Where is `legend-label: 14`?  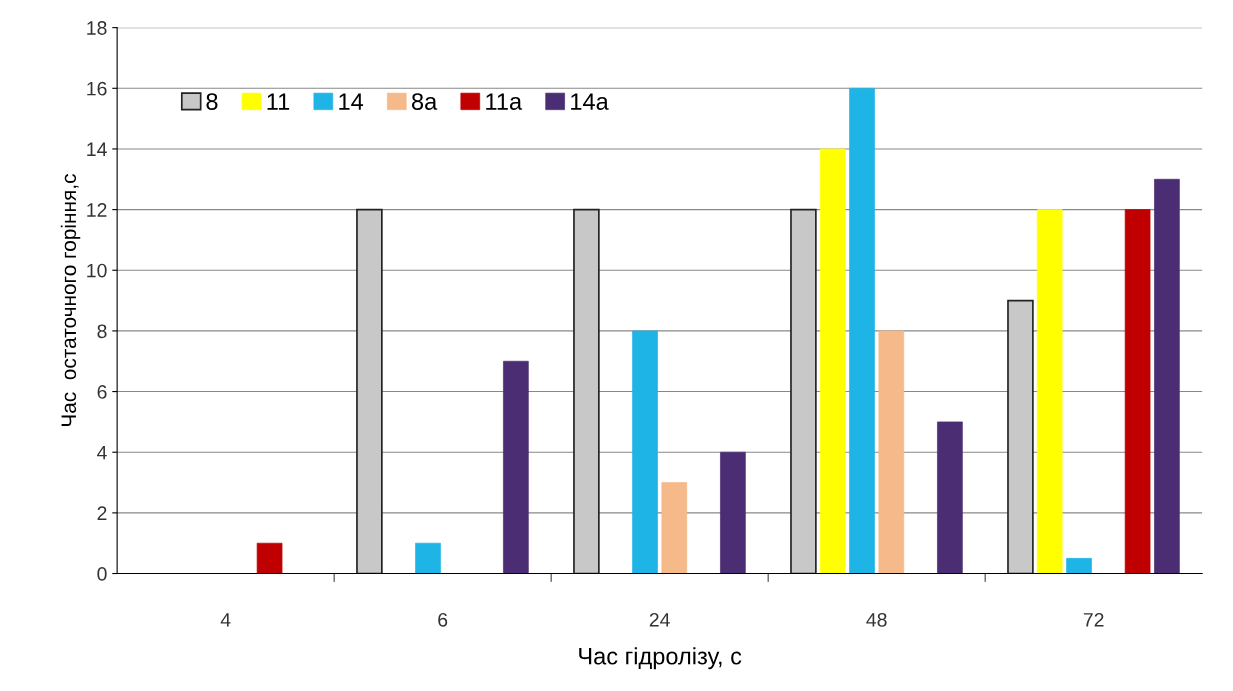
legend-label: 14 is located at coordinates (351, 101).